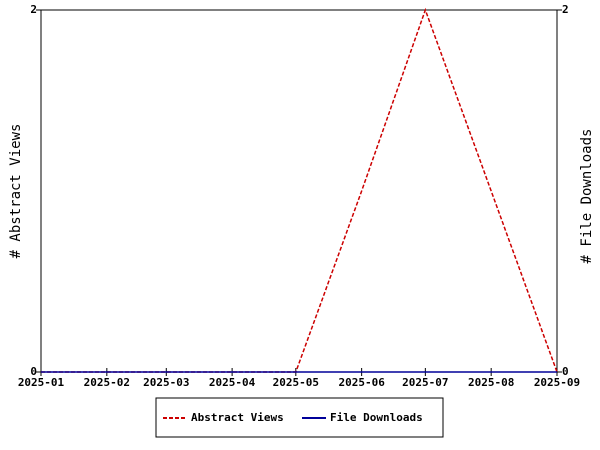  Describe the element at coordinates (565, 371) in the screenshot. I see `y2-tick-label: 0` at that location.